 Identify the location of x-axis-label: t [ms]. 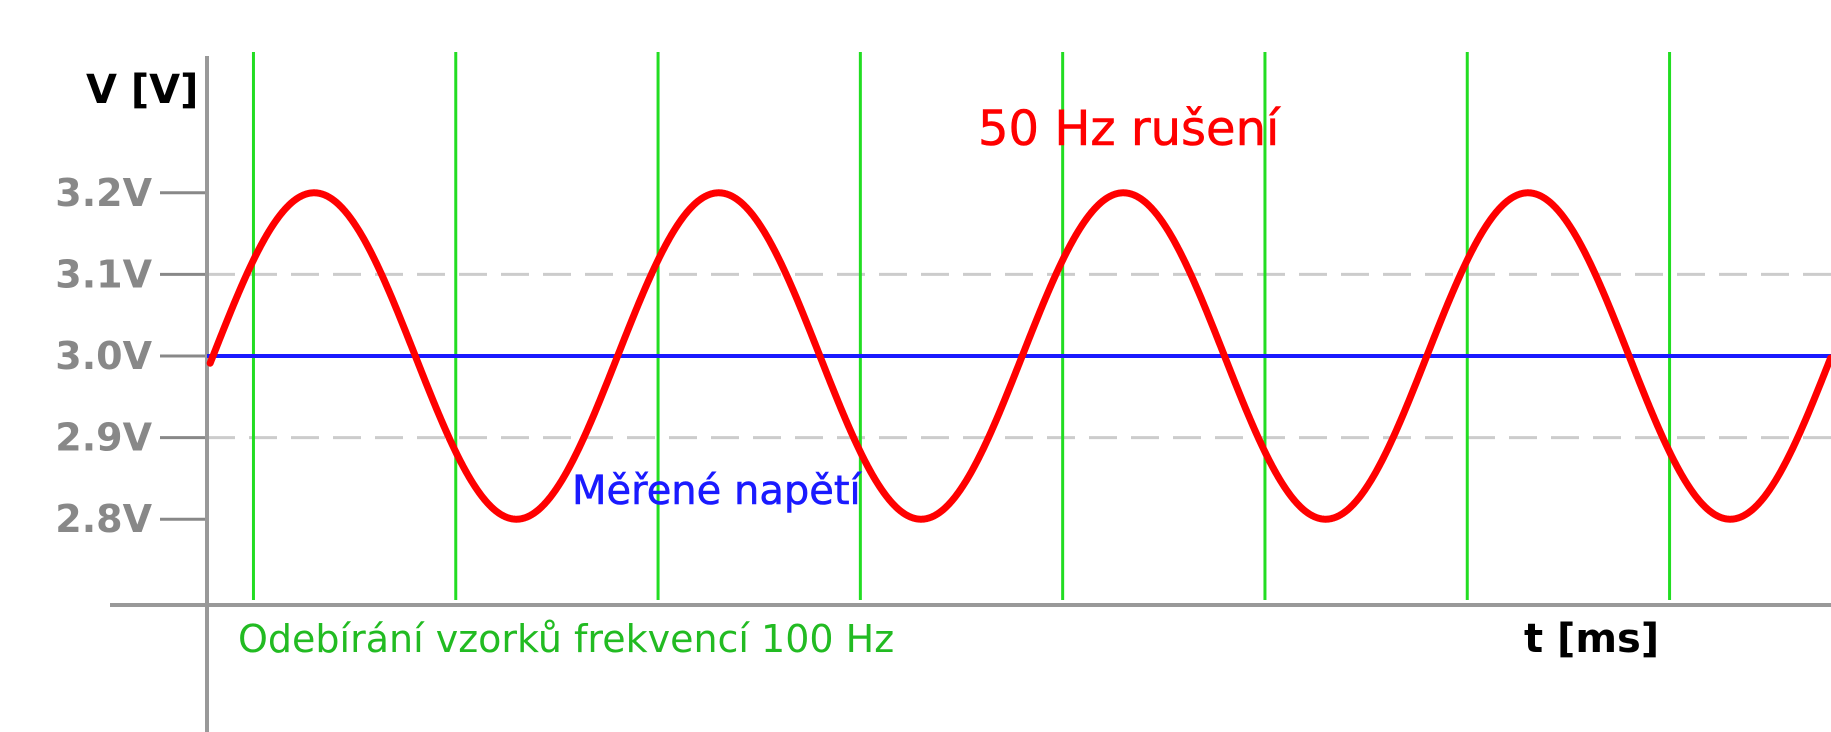
(1591, 639).